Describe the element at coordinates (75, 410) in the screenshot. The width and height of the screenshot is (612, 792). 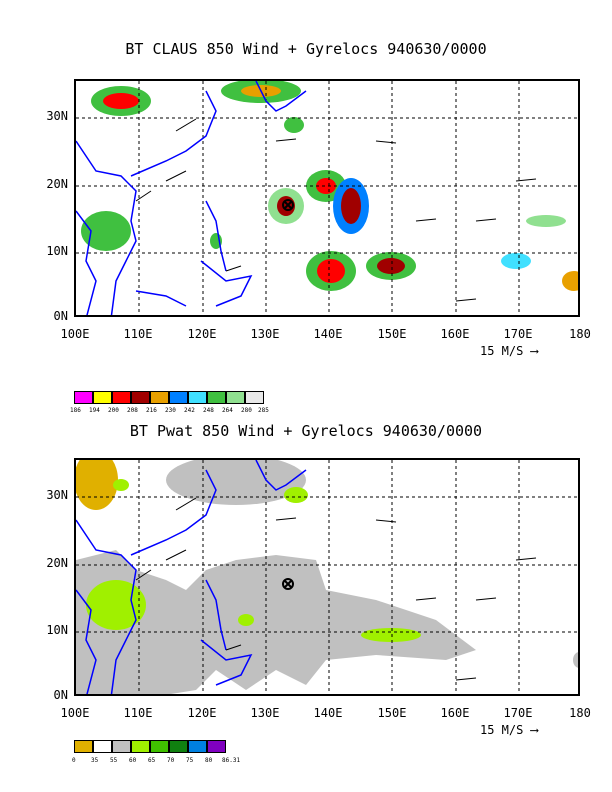
I see `legend-label: 186` at that location.